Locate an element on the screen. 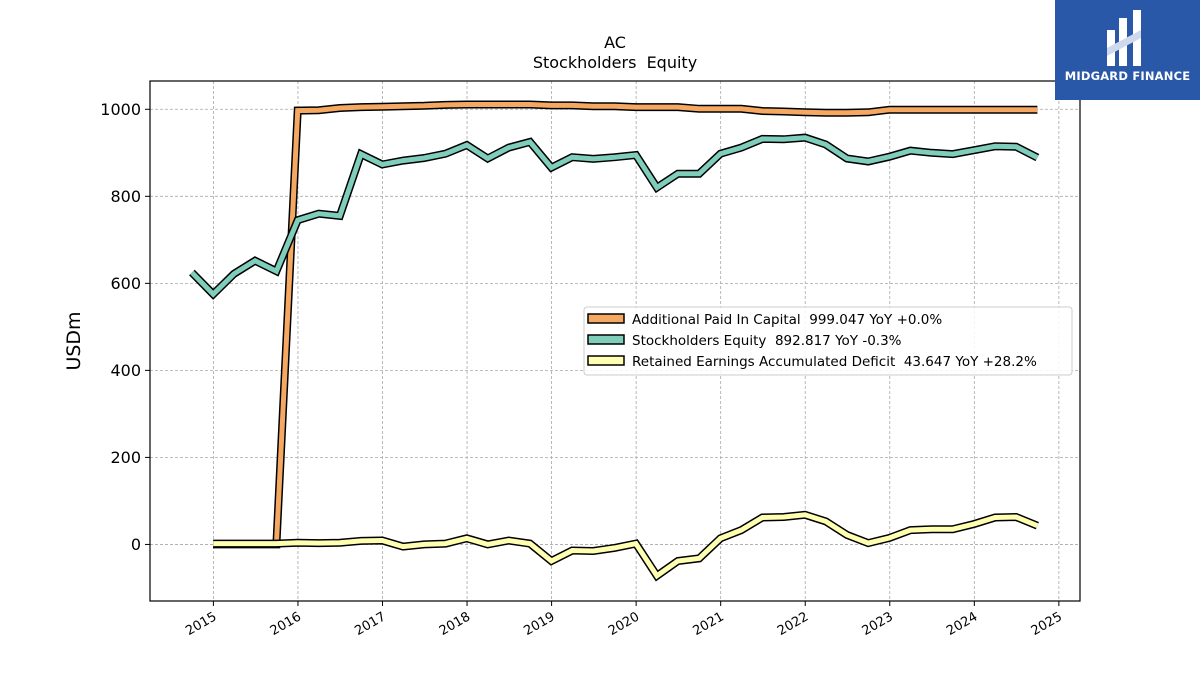  y-tick-label: 400 is located at coordinates (125, 370).